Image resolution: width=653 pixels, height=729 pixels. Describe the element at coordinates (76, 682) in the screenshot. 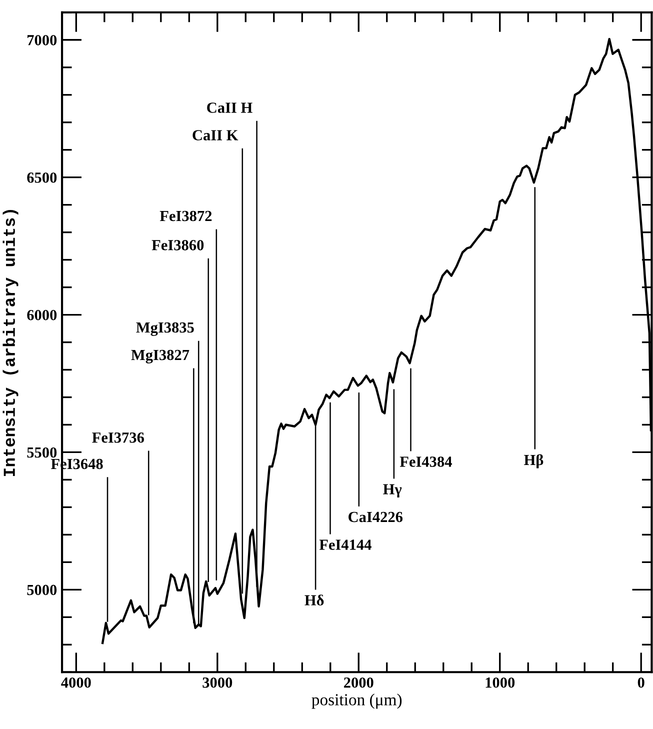

I see `x-tick-label: 4000` at that location.